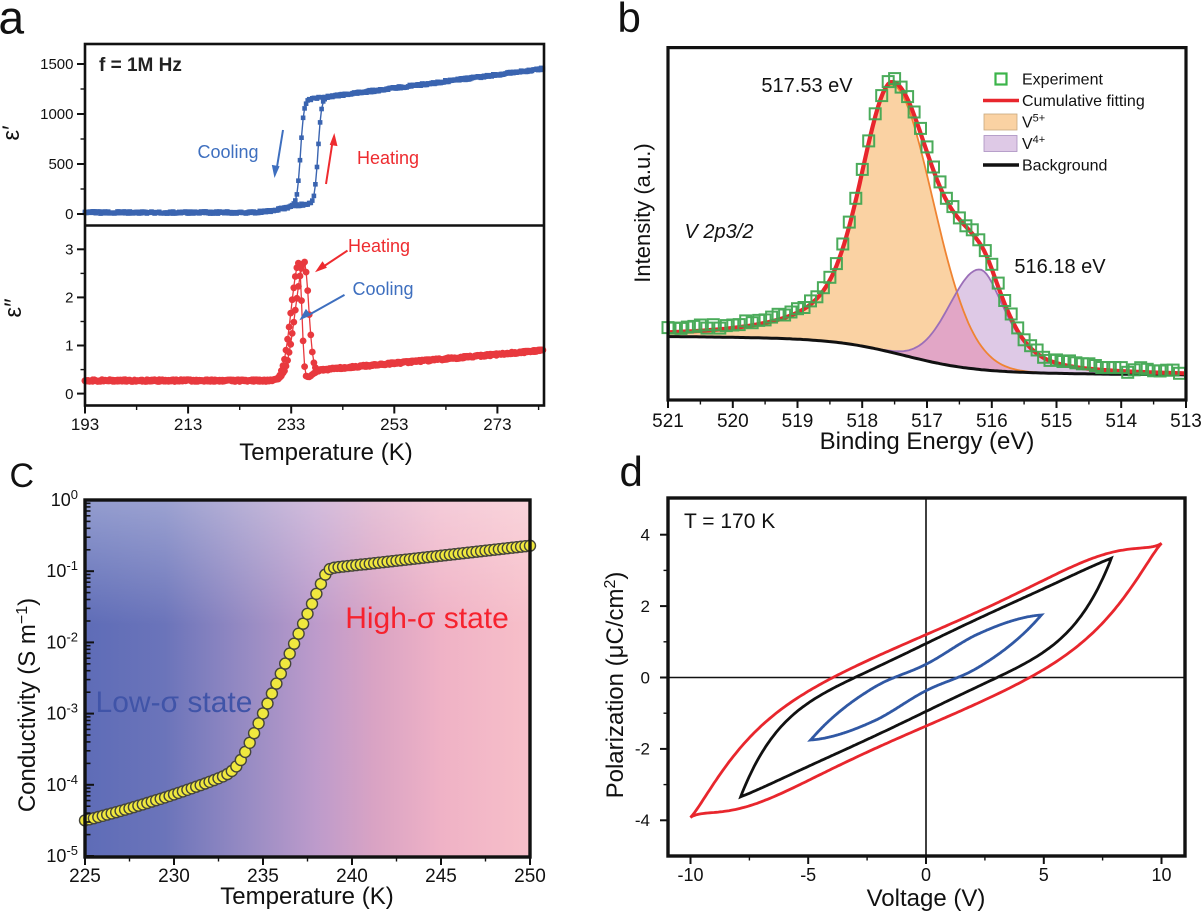  I want to click on svg-text: 233, so click(291, 424).